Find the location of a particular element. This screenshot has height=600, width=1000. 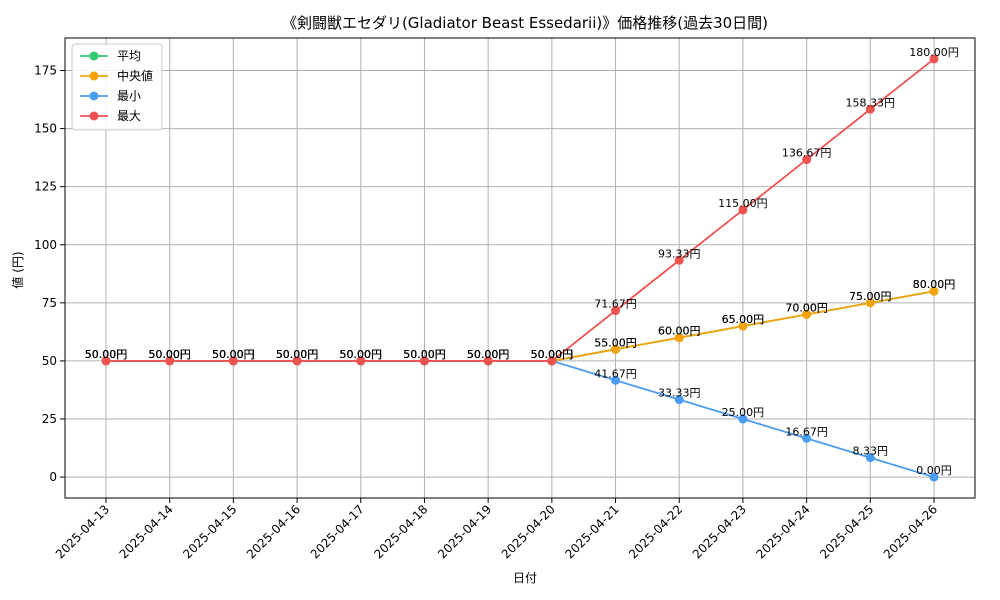

data-label: 93.33円 is located at coordinates (679, 253).